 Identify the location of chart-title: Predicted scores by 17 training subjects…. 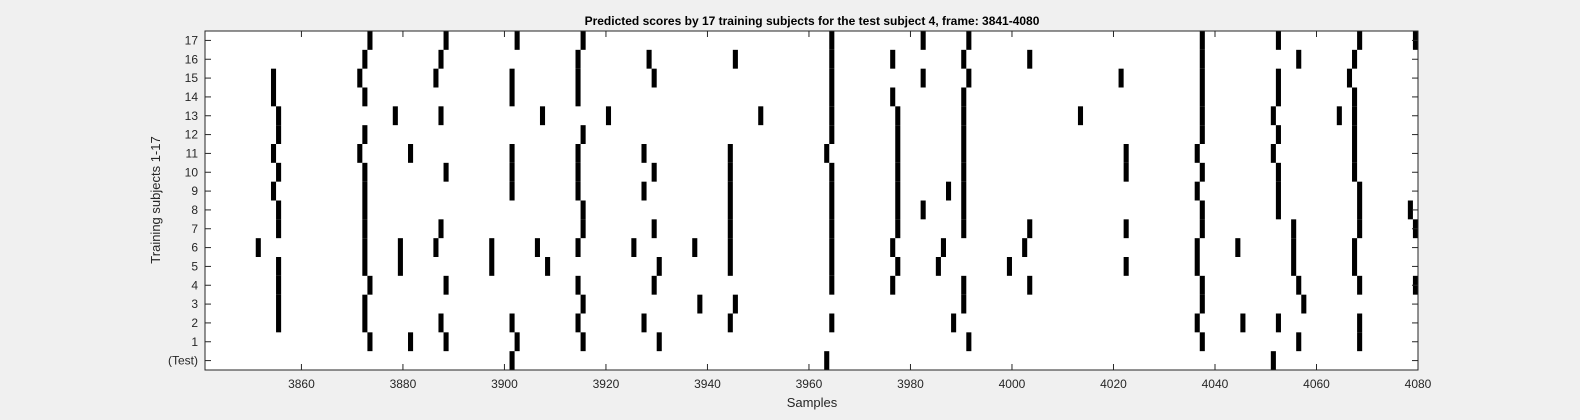
(812, 21).